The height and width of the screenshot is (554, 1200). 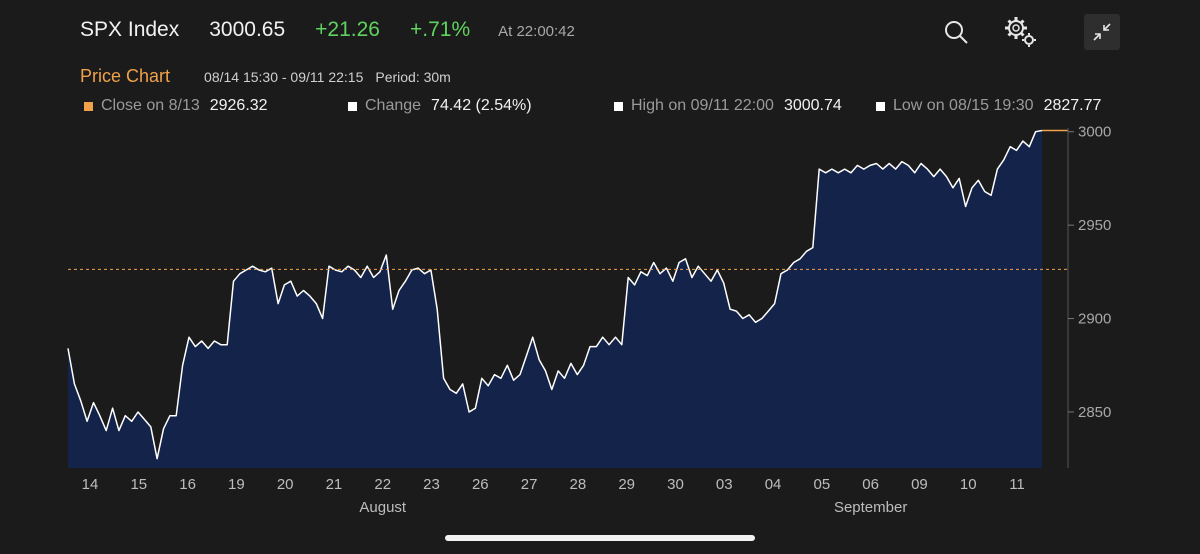 I want to click on x-tick-label: 09, so click(x=919, y=484).